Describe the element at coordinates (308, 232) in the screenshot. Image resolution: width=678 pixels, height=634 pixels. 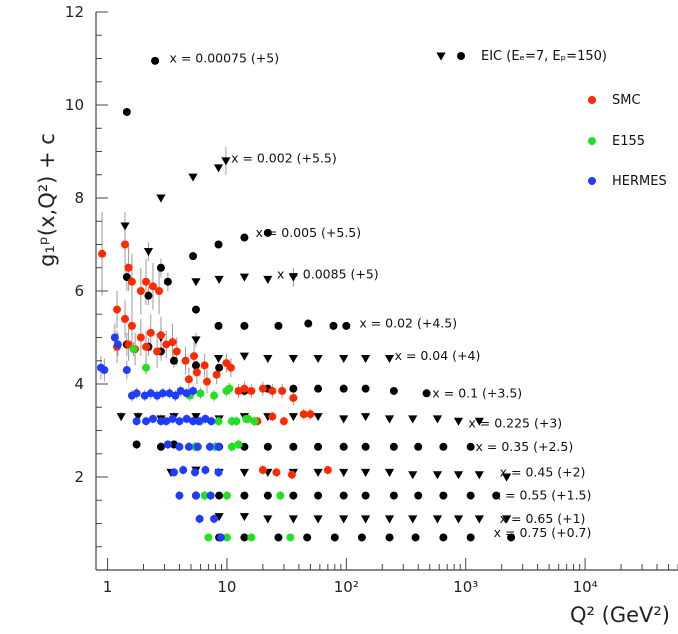
I see `bin-label: x = 0.005 (+5.5)` at that location.